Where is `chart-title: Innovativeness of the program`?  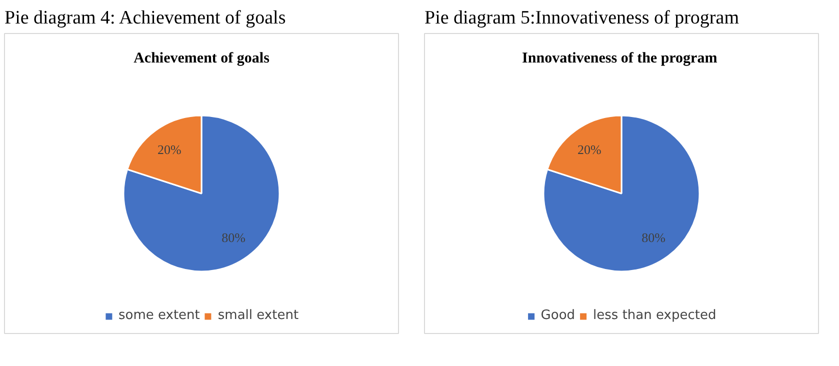 chart-title: Innovativeness of the program is located at coordinates (620, 58).